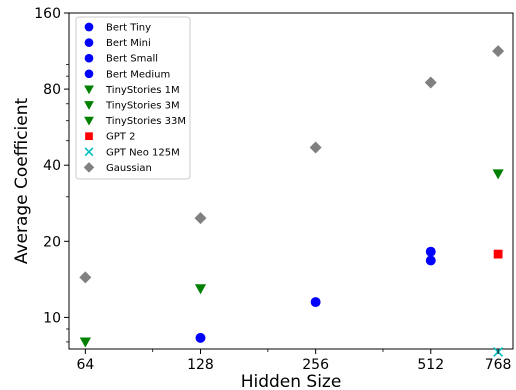 Image resolution: width=516 pixels, height=390 pixels. I want to click on point-bert-mini, so click(315, 302).